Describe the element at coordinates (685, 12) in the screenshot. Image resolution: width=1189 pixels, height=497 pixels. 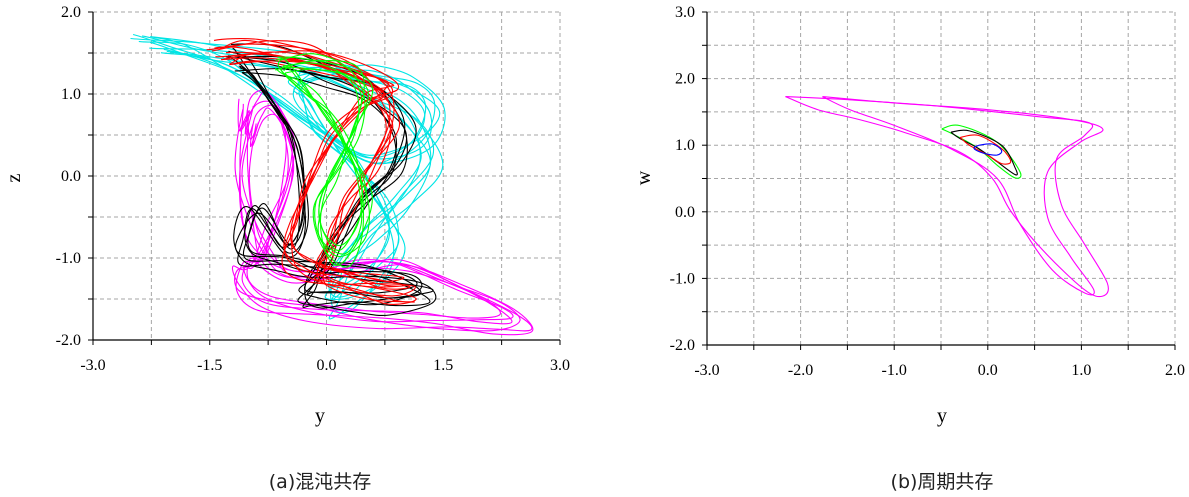
I see `y-tick-label: 3.0` at that location.